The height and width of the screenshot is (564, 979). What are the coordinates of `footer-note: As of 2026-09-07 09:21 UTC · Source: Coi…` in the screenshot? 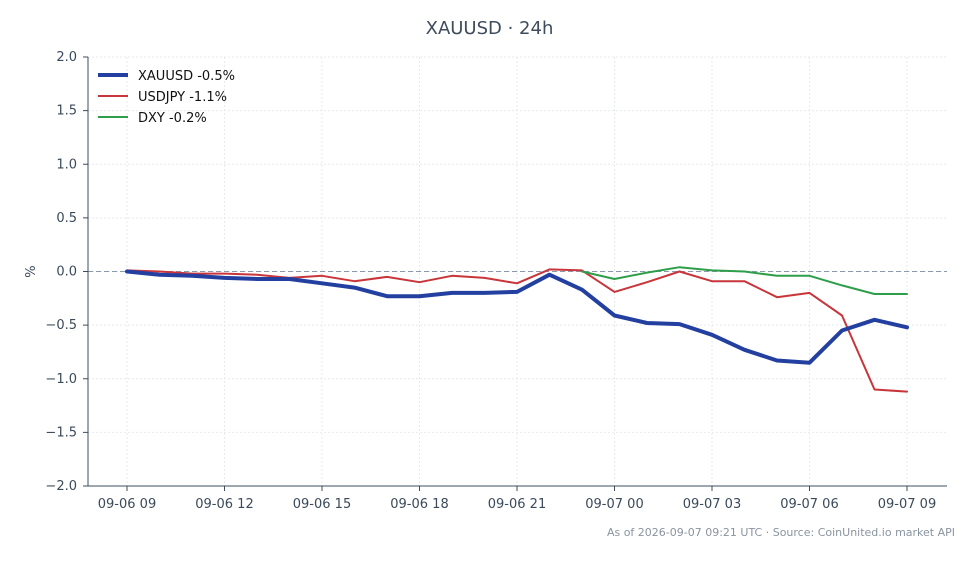 It's located at (780, 532).